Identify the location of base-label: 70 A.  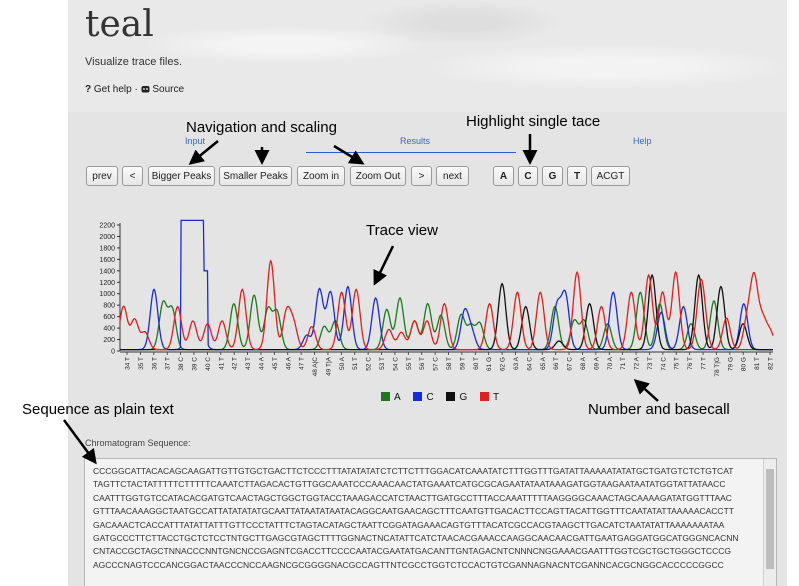
(610, 363).